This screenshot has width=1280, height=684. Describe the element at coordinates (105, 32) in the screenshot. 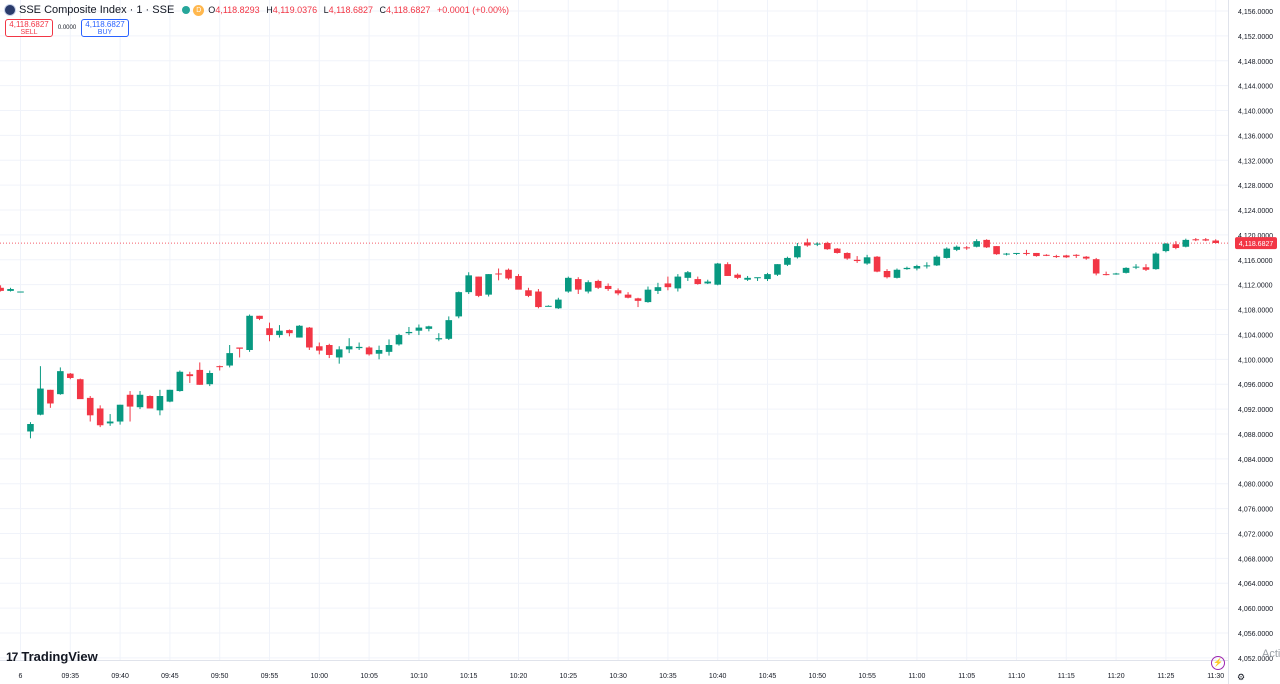

I see `buy-label: BUY` at that location.